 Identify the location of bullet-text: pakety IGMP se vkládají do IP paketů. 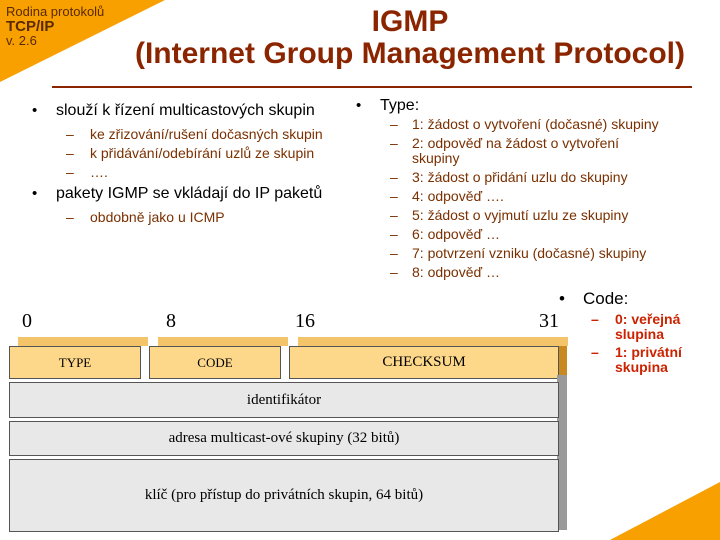
(189, 193).